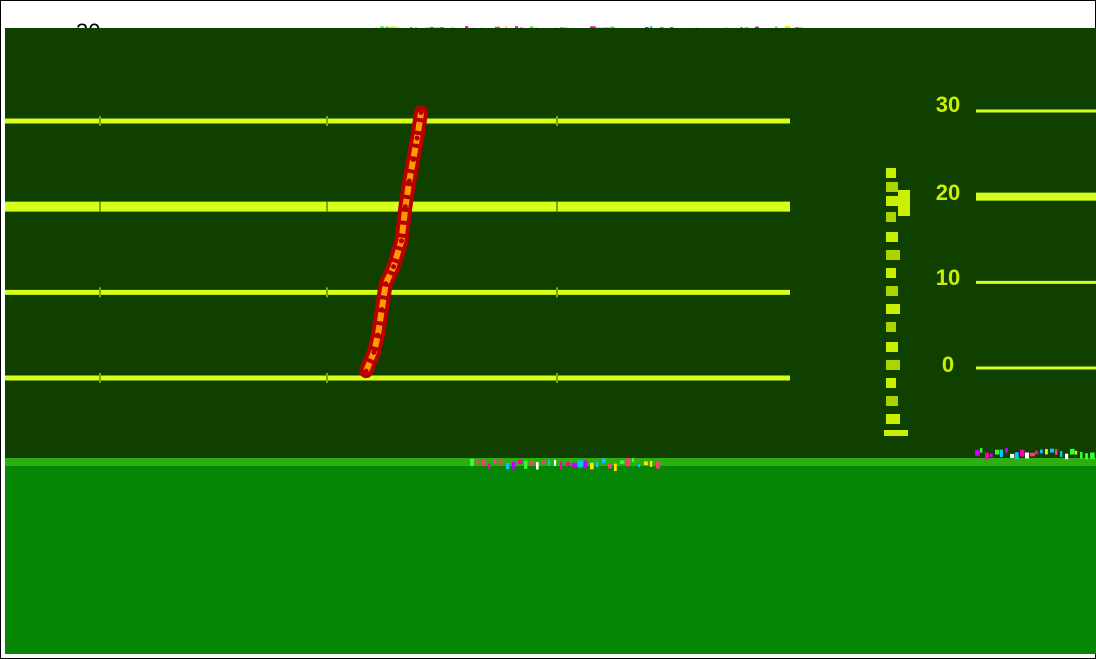 This screenshot has width=1096, height=659. I want to click on lower-panel-strip, so click(550, 462).